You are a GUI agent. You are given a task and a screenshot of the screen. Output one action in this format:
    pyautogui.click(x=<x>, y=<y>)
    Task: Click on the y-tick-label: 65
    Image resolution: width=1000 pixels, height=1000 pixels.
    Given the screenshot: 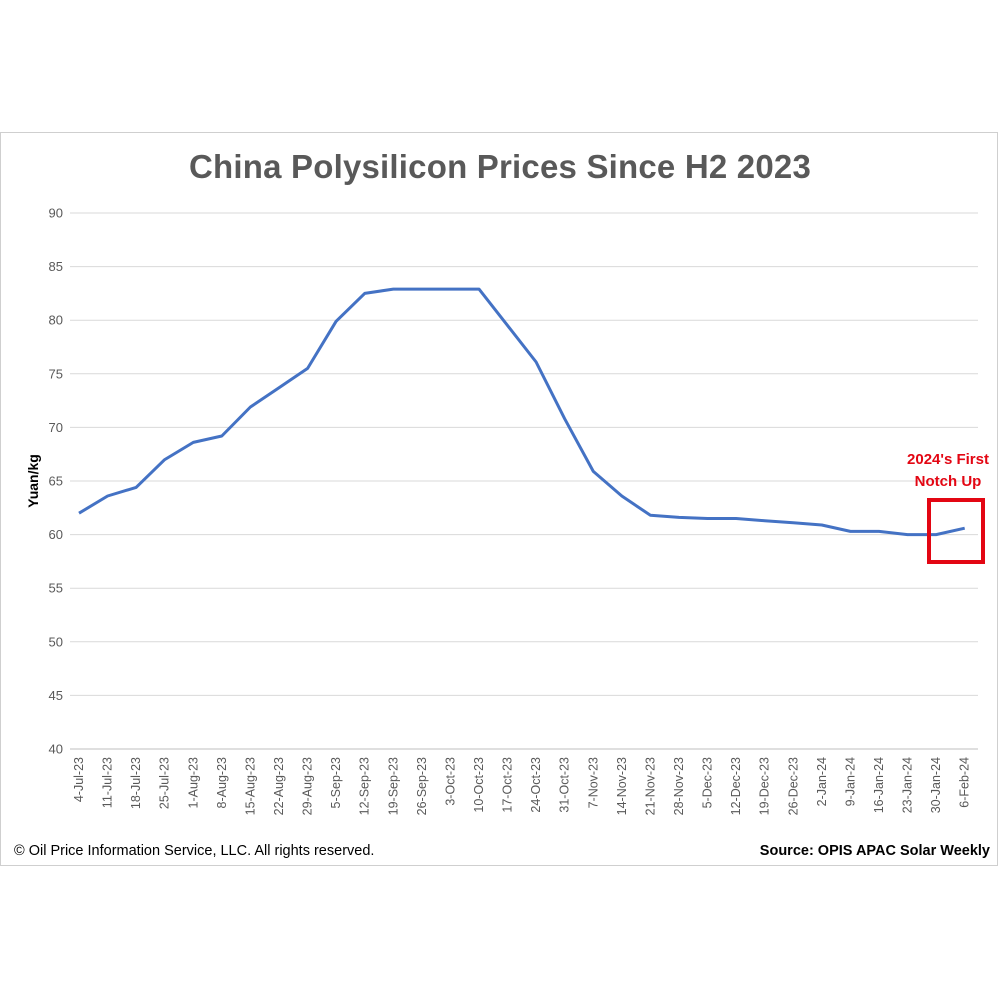 What is the action you would take?
    pyautogui.click(x=56, y=481)
    